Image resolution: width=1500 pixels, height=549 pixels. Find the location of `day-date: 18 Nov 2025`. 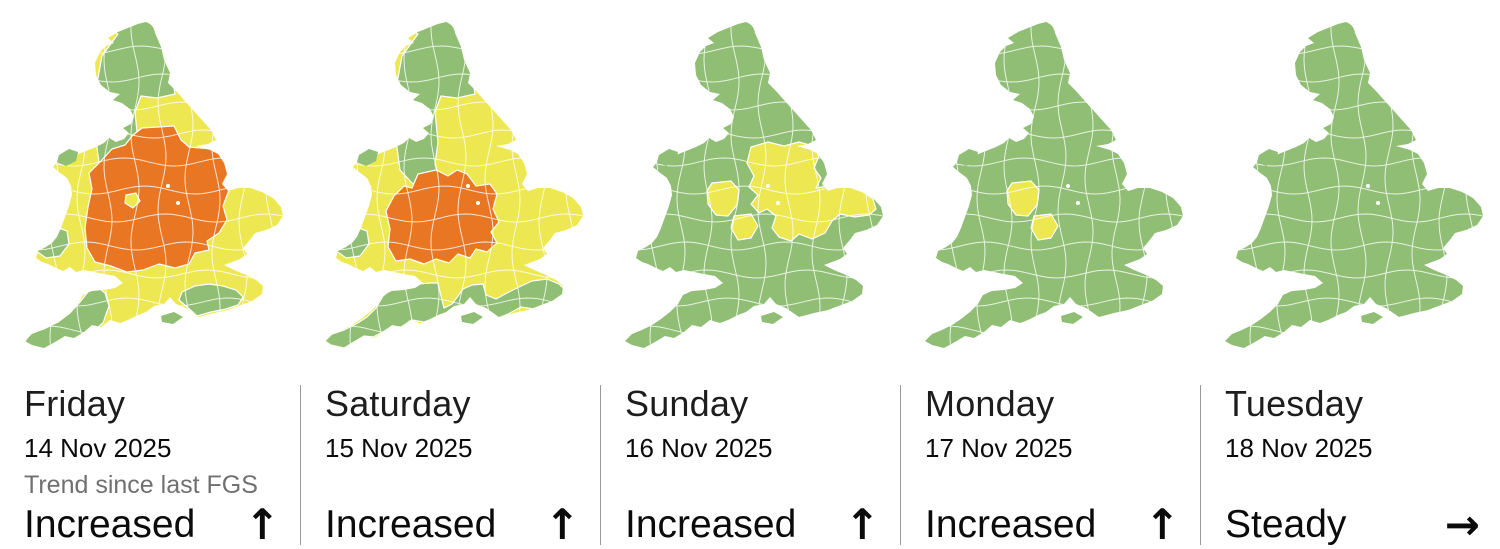

day-date: 18 Nov 2025 is located at coordinates (1299, 447).